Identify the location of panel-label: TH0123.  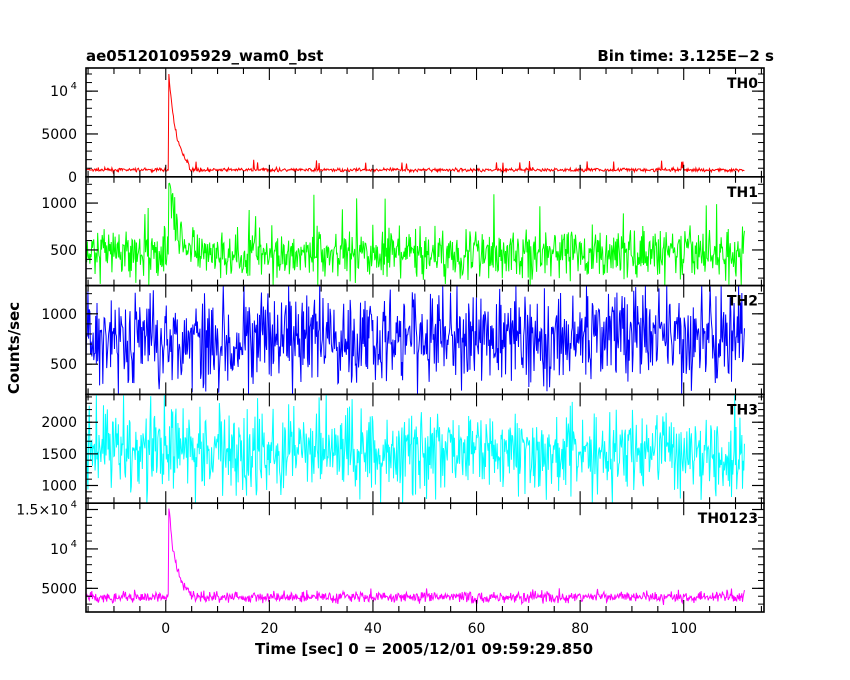
(728, 519).